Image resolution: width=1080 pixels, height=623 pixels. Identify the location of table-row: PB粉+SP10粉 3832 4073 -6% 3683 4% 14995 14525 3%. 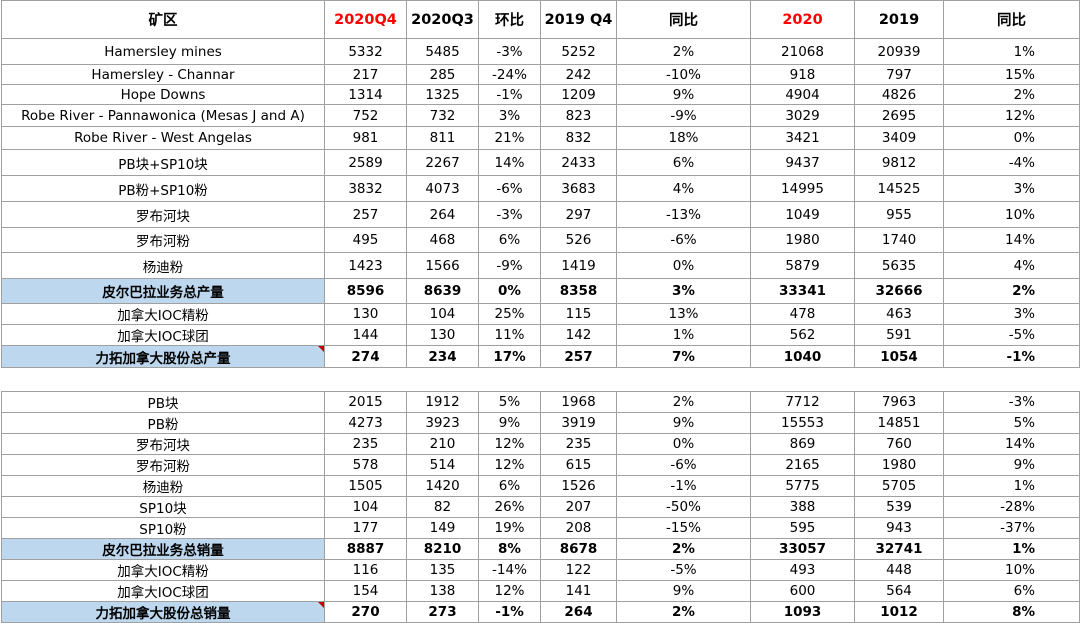
(540, 188).